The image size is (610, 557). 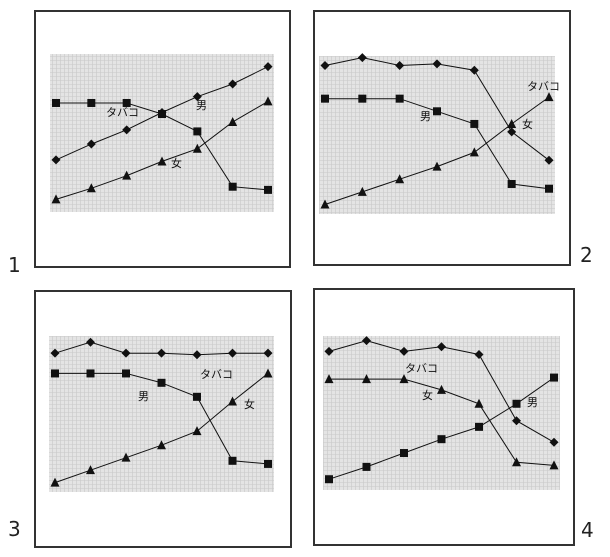 I want to click on panel-number-3: 3, so click(x=14, y=529).